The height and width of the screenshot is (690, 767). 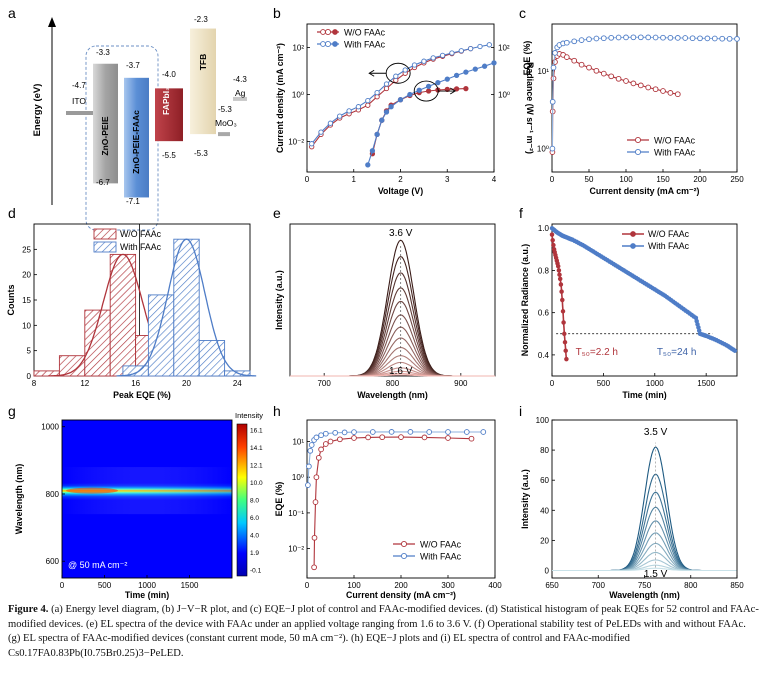 I want to click on layer-tfb-bar, so click(x=203, y=81).